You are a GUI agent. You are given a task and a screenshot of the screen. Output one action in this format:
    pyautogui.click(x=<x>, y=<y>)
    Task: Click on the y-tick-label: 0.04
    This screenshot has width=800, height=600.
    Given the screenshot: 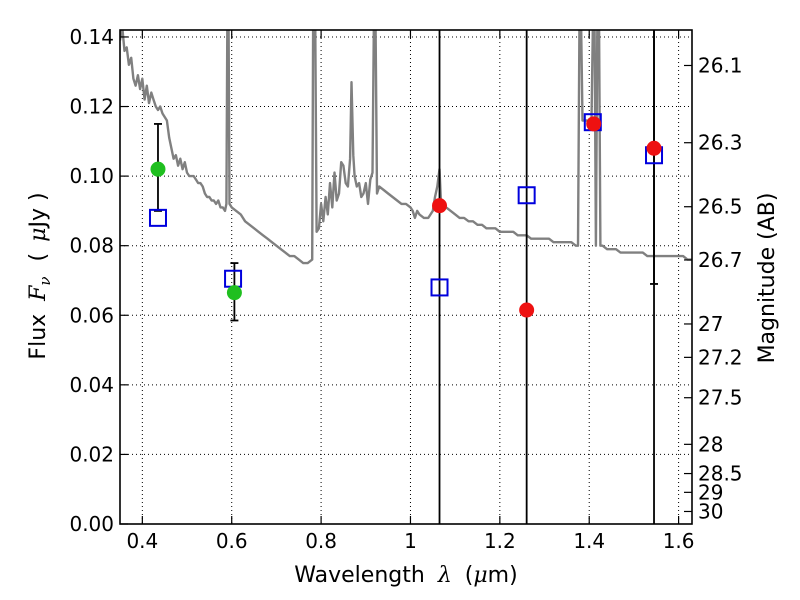 What is the action you would take?
    pyautogui.click(x=91, y=385)
    